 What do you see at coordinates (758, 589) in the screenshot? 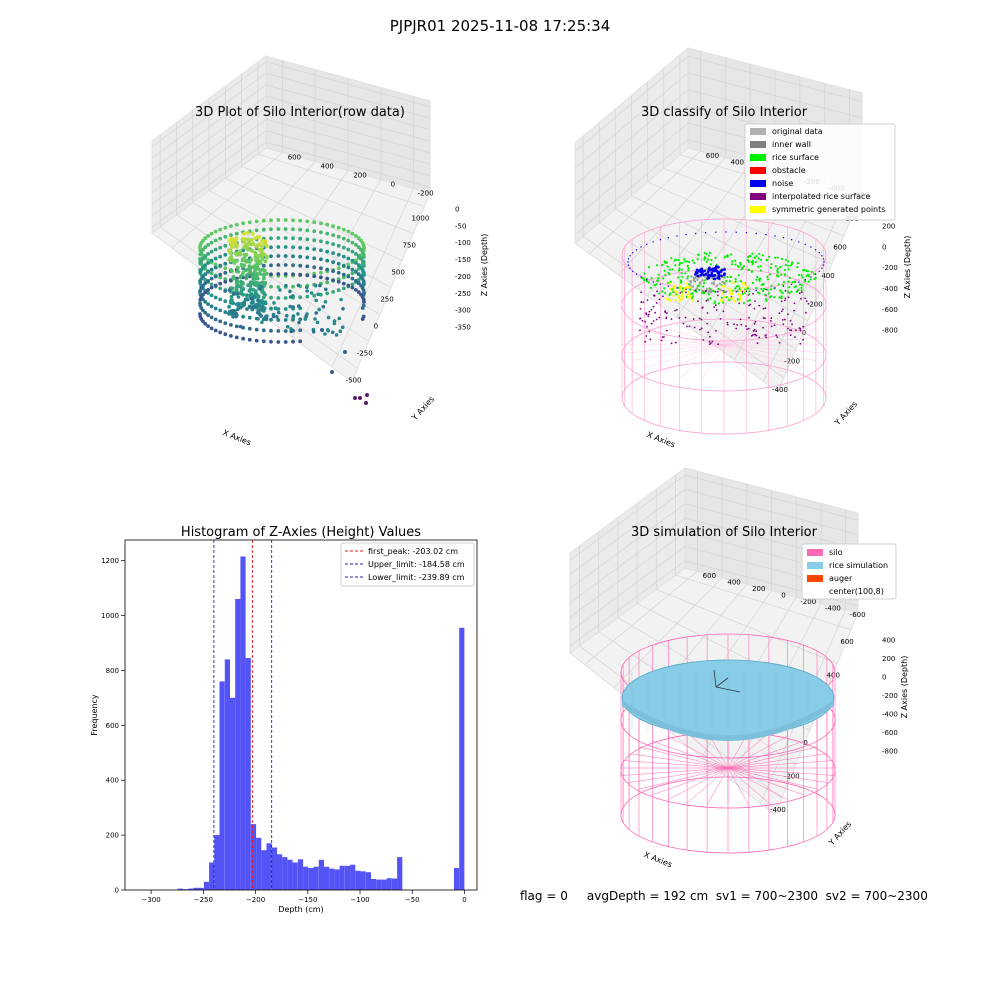
I see `sim3d-y-tick-label: 200` at bounding box center [758, 589].